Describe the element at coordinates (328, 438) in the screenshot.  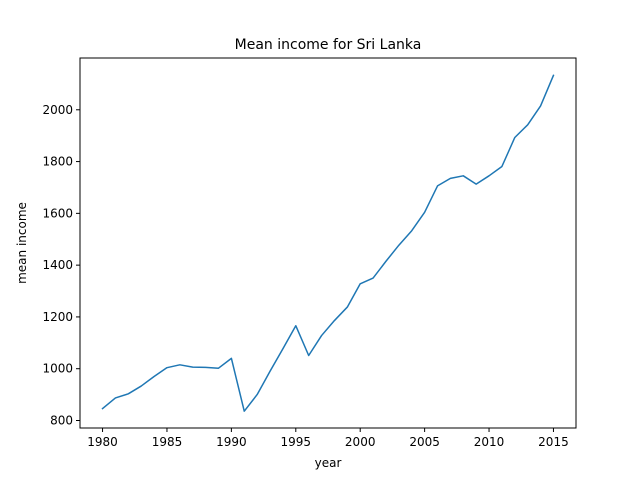
I see `x-axis-ticks: 1980 1985 1990 1995 2000 2005 2010 2015` at that location.